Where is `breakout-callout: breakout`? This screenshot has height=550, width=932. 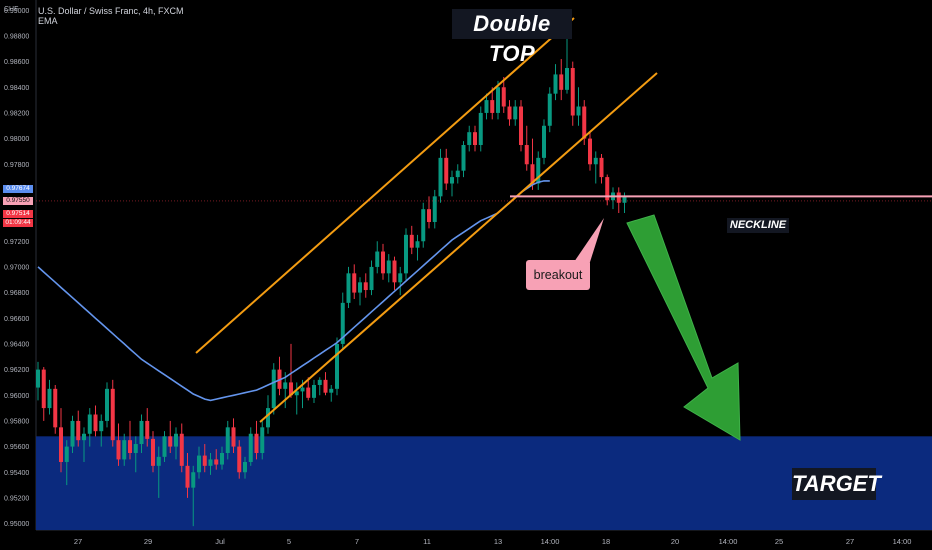
breakout-callout: breakout is located at coordinates (558, 275).